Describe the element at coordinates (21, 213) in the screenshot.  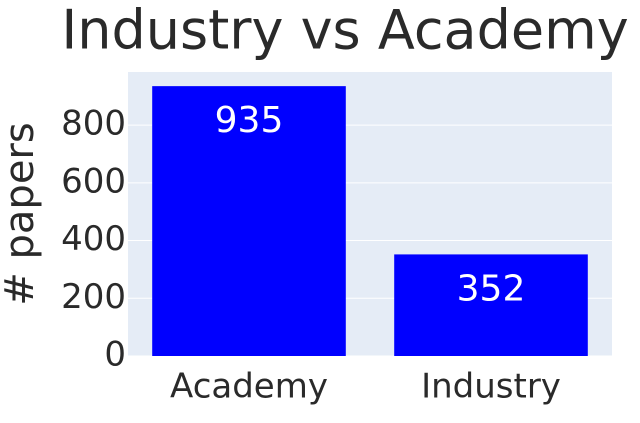
I see `y-axis-title: # papers` at that location.